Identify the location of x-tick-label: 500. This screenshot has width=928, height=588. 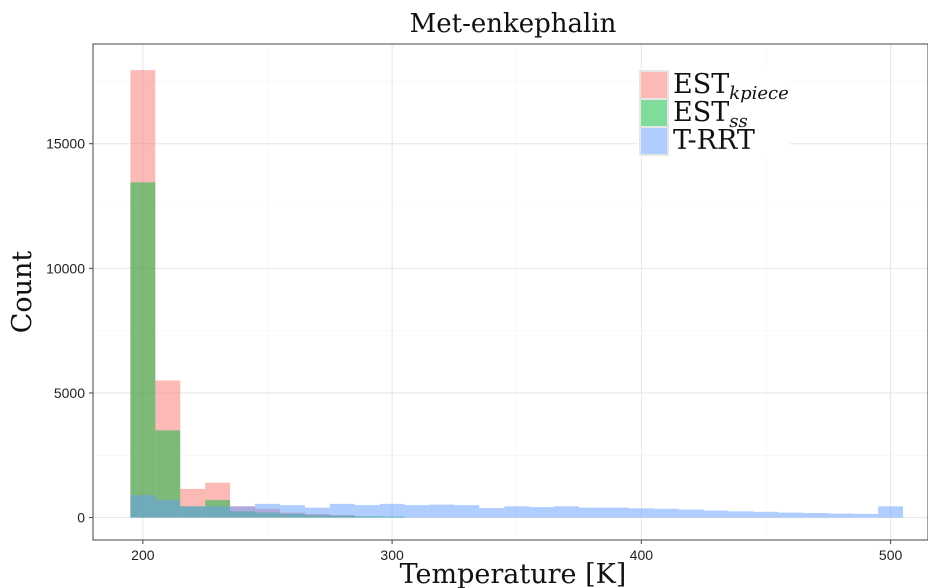
(891, 555).